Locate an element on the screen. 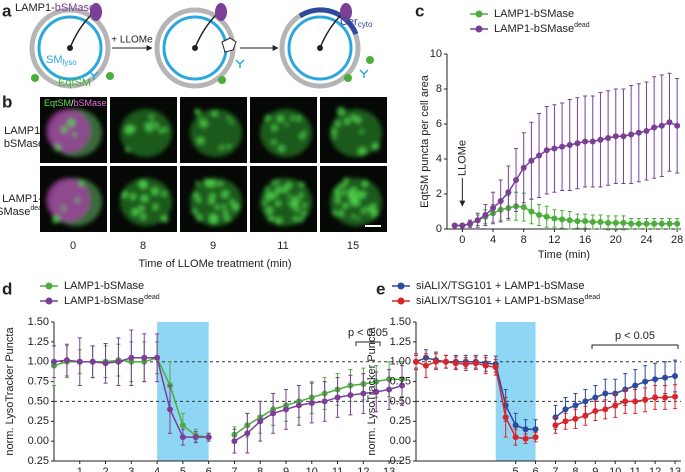 This screenshot has width=685, height=472. shaded-label: + GPN is located at coordinates (183, 316).